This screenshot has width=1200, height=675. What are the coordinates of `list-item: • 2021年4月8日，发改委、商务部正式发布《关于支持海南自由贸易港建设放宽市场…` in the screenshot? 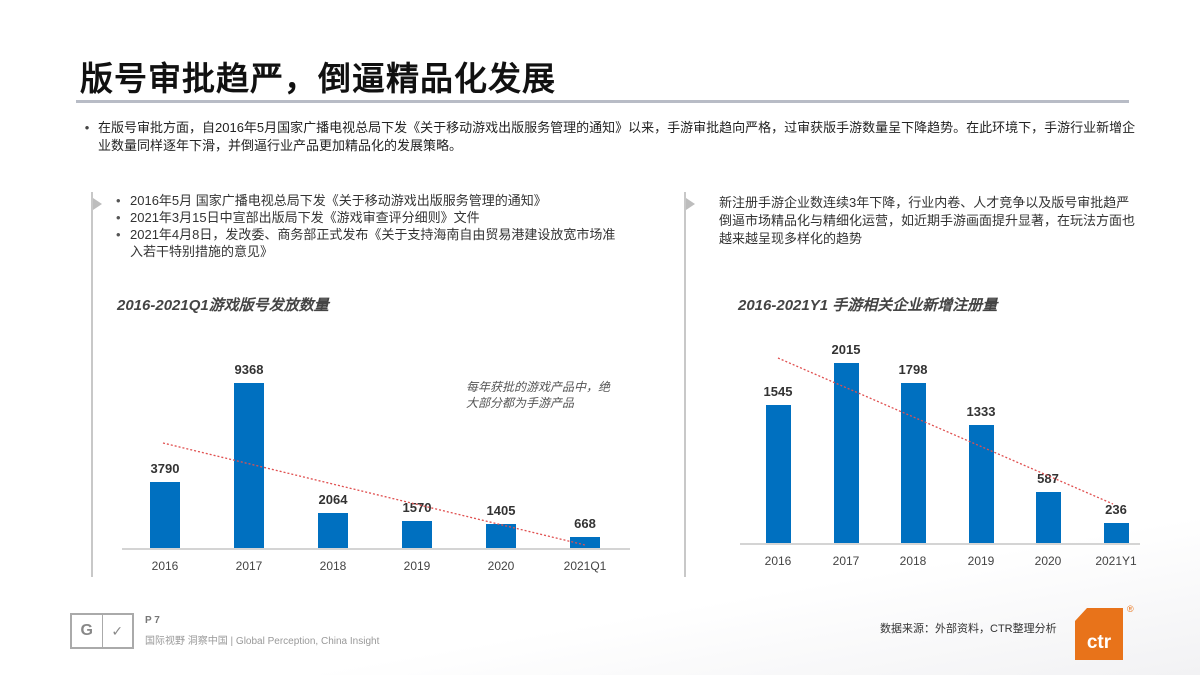 It's located at (366, 243).